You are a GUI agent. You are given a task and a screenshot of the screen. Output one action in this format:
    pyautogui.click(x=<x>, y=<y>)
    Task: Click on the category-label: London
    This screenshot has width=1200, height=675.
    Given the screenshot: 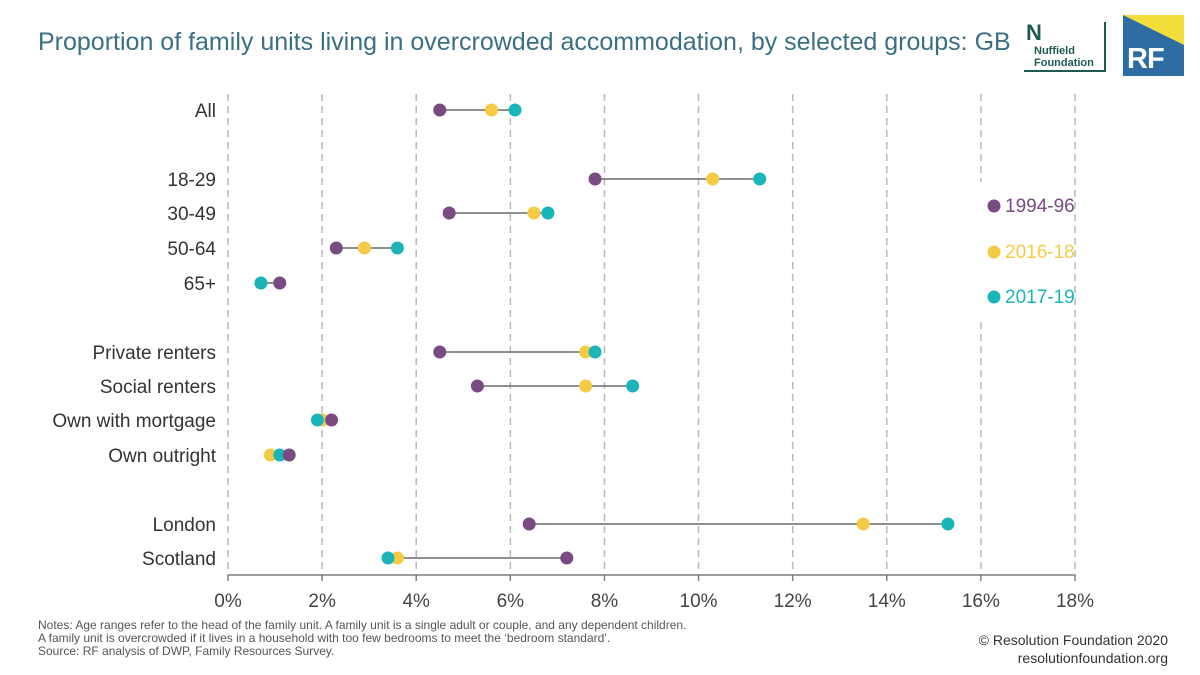 What is the action you would take?
    pyautogui.click(x=184, y=525)
    